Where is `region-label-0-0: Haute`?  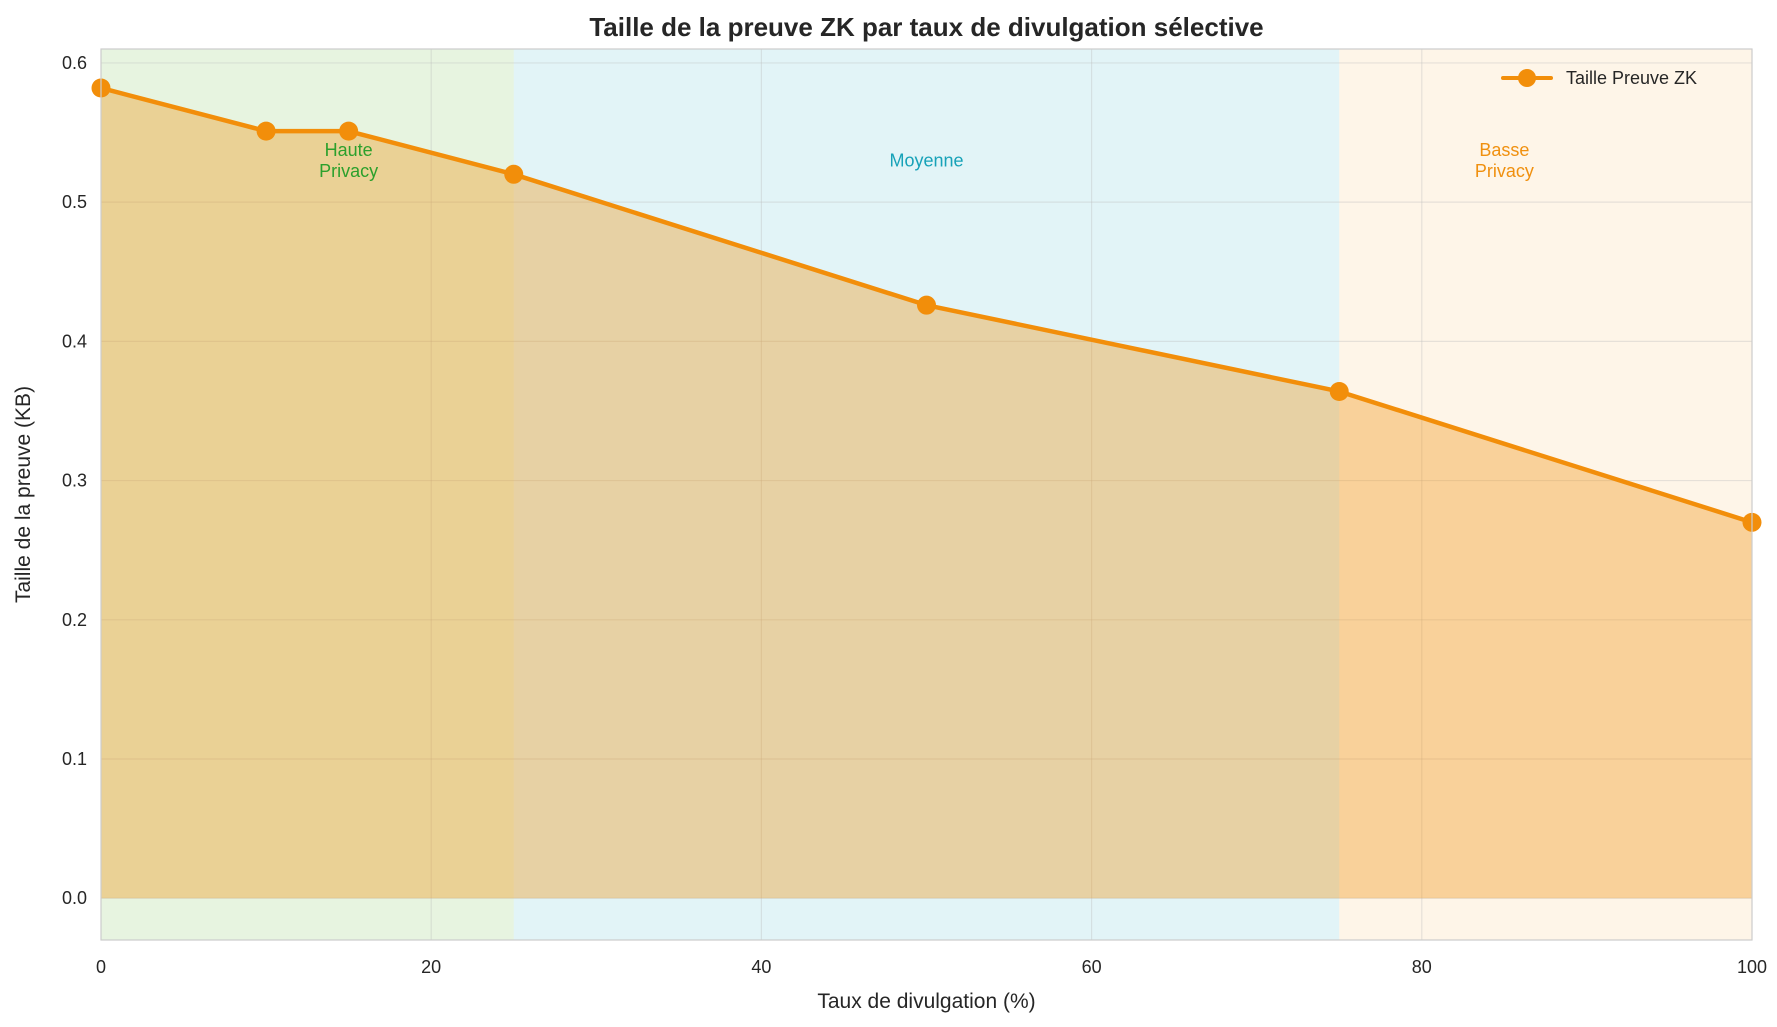 region-label-0-0: Haute is located at coordinates (349, 150).